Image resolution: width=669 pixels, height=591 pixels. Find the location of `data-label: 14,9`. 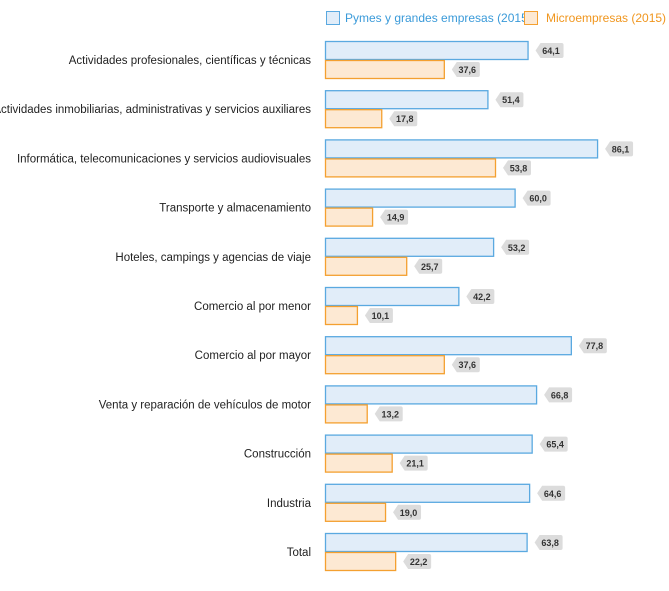

data-label: 14,9 is located at coordinates (396, 218).